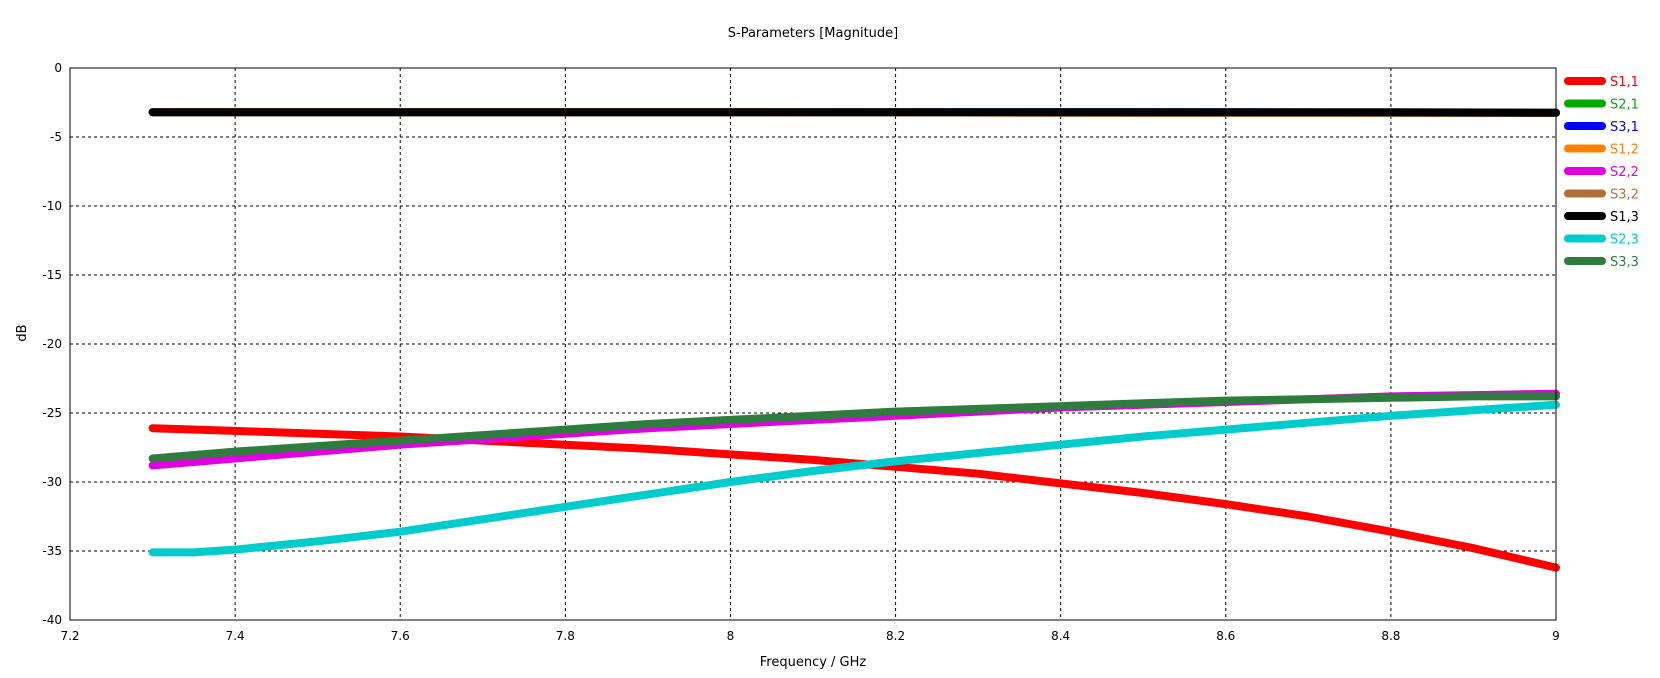 Image resolution: width=1660 pixels, height=678 pixels. Describe the element at coordinates (400, 636) in the screenshot. I see `x-tick-label: 7.6` at that location.